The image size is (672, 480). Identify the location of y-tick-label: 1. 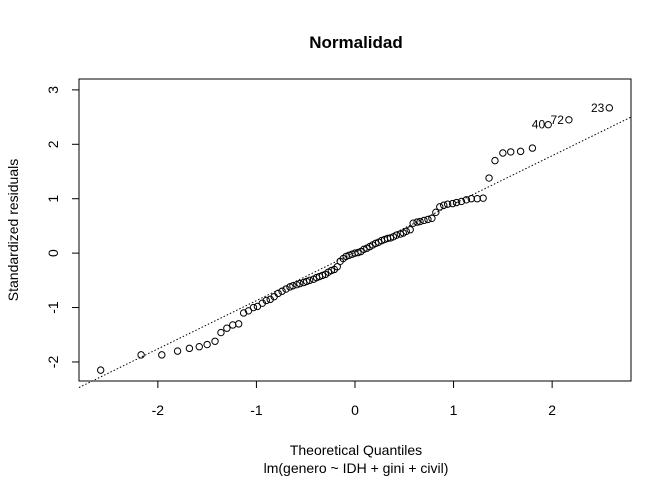
(53, 199).